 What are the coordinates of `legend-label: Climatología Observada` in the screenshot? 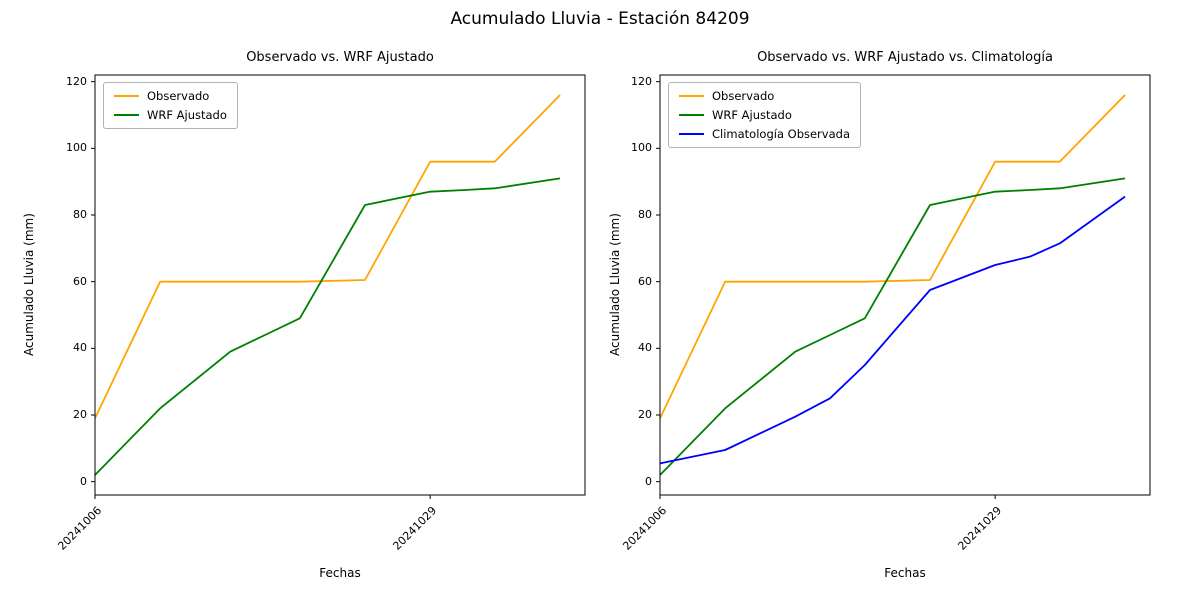 It's located at (781, 134).